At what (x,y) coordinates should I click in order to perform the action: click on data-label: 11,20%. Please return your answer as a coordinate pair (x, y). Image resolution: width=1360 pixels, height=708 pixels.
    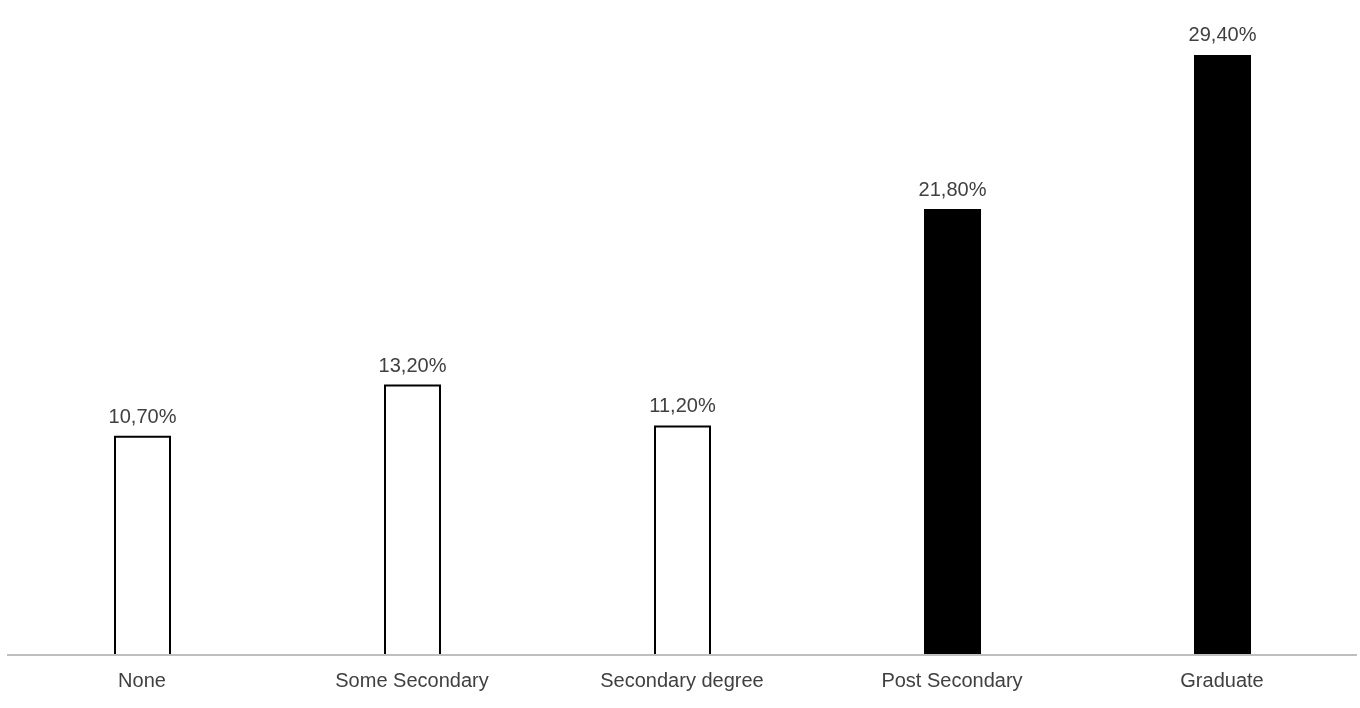
    Looking at the image, I should click on (682, 405).